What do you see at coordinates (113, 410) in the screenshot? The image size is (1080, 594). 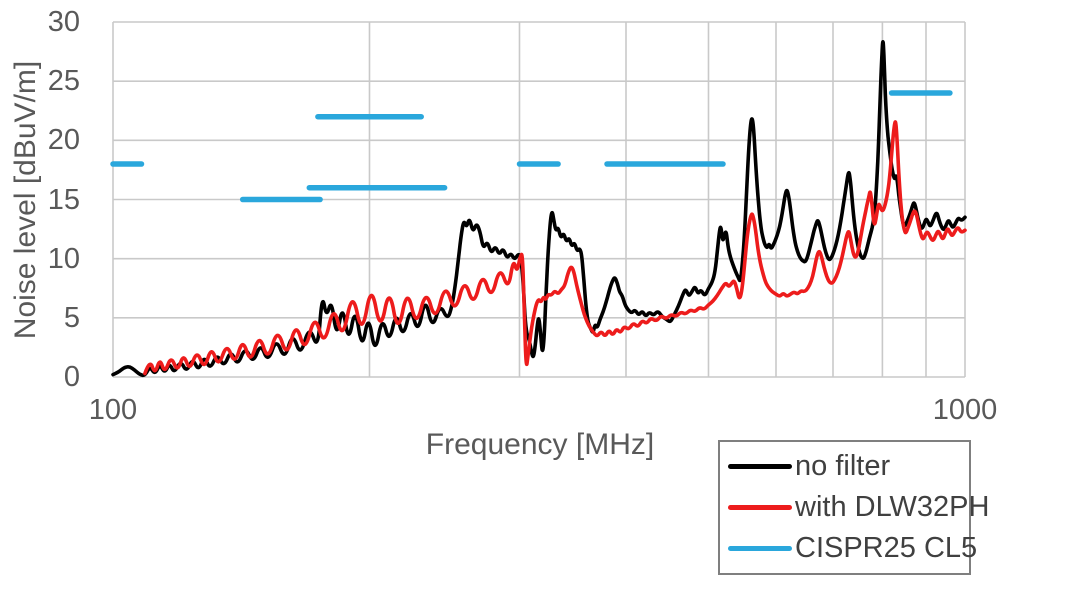 I see `x-tick-label-100: 100` at bounding box center [113, 410].